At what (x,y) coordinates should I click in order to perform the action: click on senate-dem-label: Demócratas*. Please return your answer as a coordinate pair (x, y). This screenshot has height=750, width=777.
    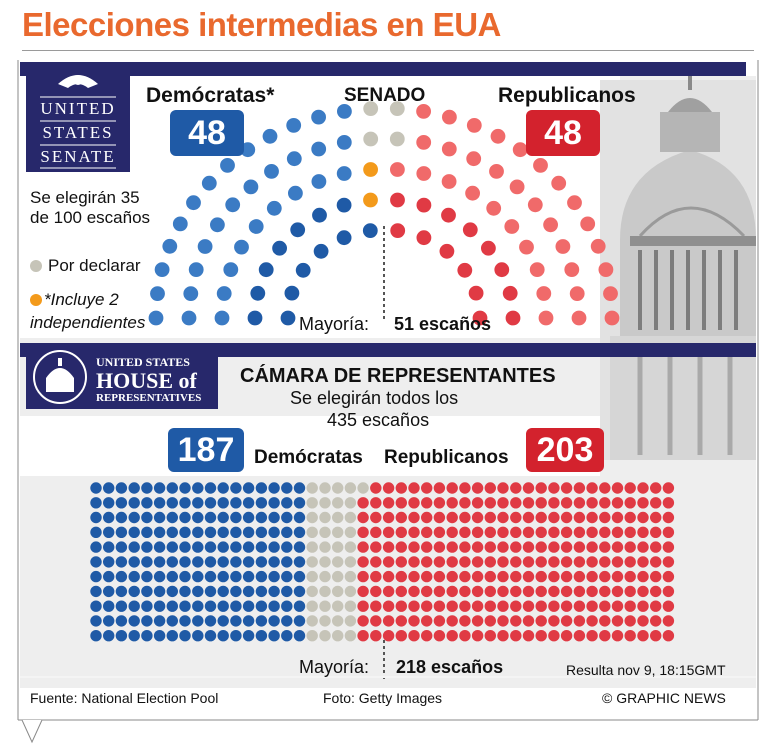
    Looking at the image, I should click on (210, 95).